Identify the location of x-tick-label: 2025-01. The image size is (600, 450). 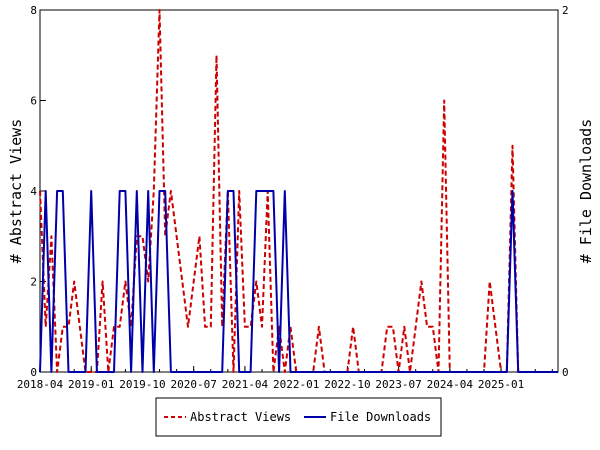
(501, 384).